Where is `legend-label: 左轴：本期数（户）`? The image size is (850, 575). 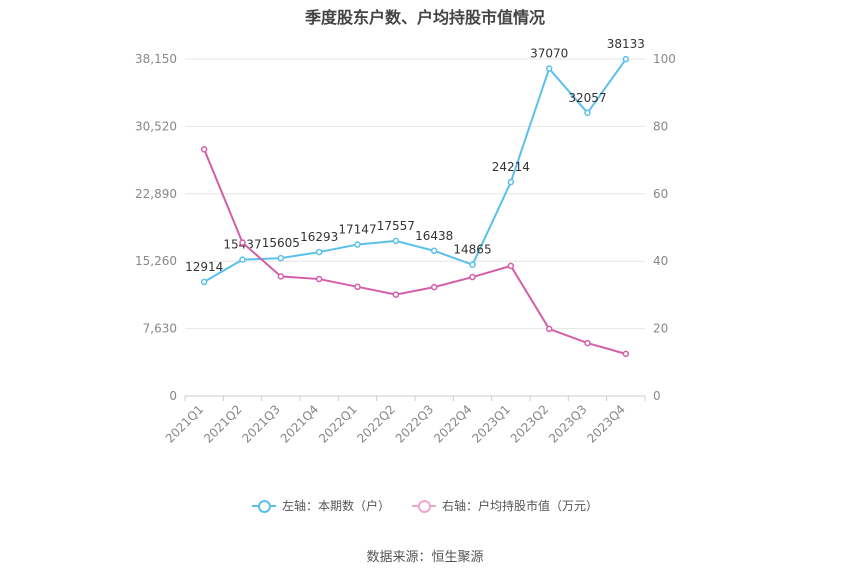 legend-label: 左轴：本期数（户） is located at coordinates (335, 506).